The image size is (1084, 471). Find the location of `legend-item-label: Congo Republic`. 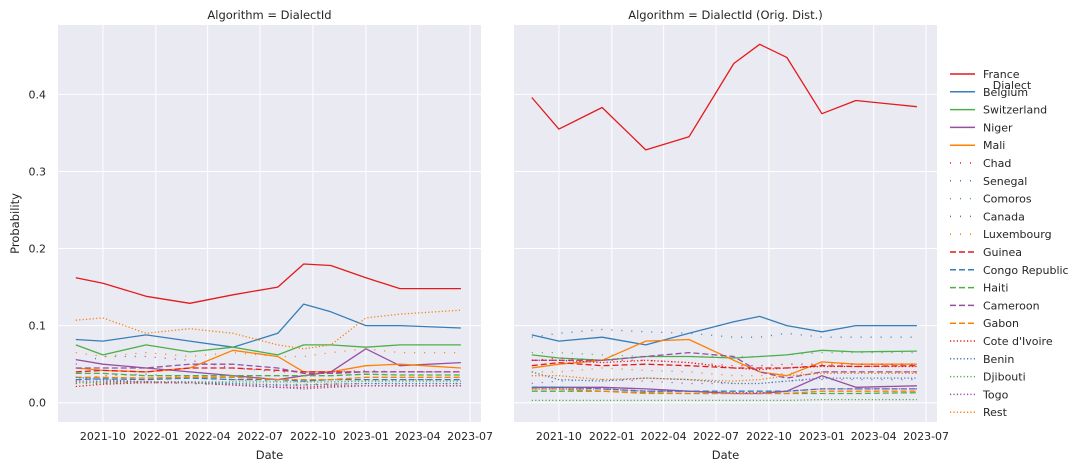

legend-item-label: Congo Republic is located at coordinates (1026, 270).